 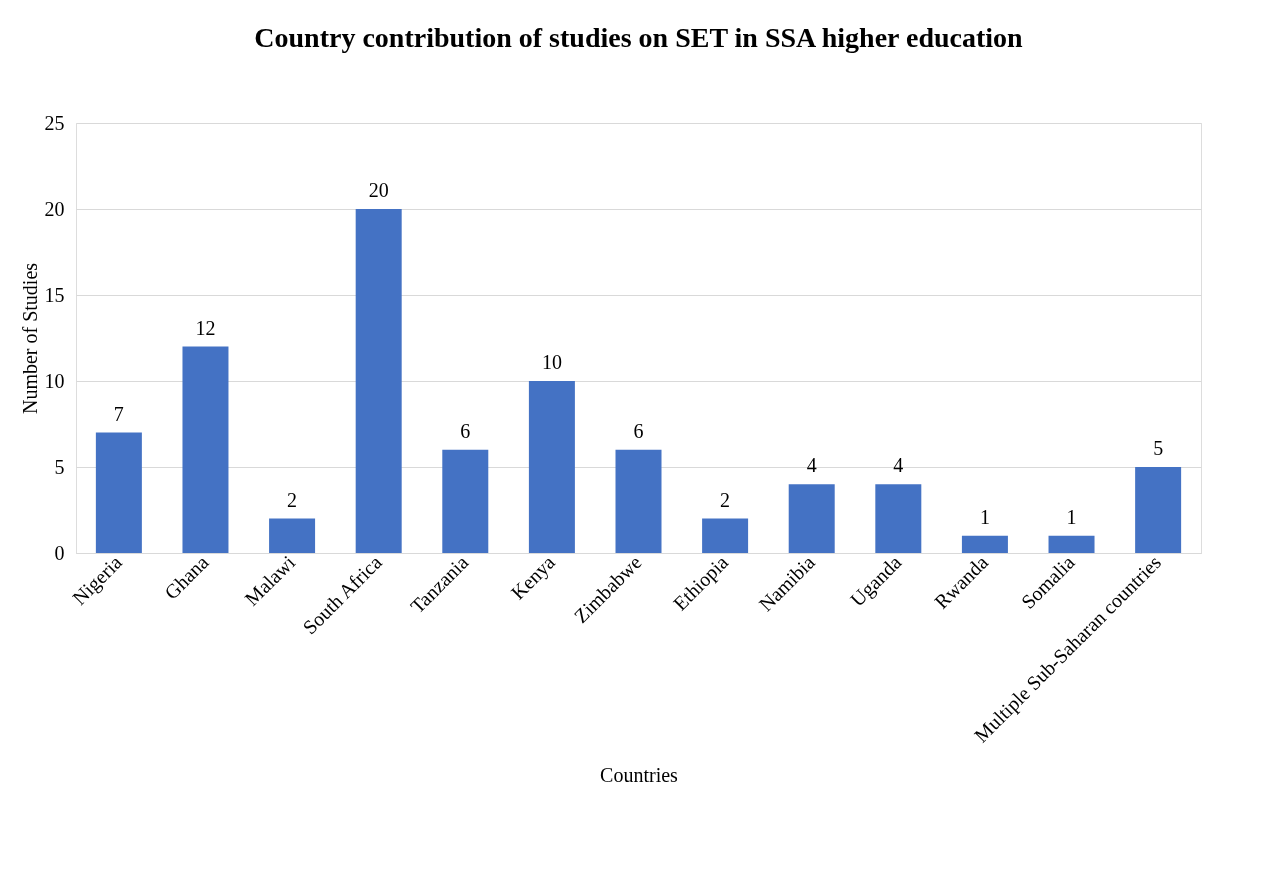 What do you see at coordinates (639, 775) in the screenshot?
I see `x-axis-title: Countries` at bounding box center [639, 775].